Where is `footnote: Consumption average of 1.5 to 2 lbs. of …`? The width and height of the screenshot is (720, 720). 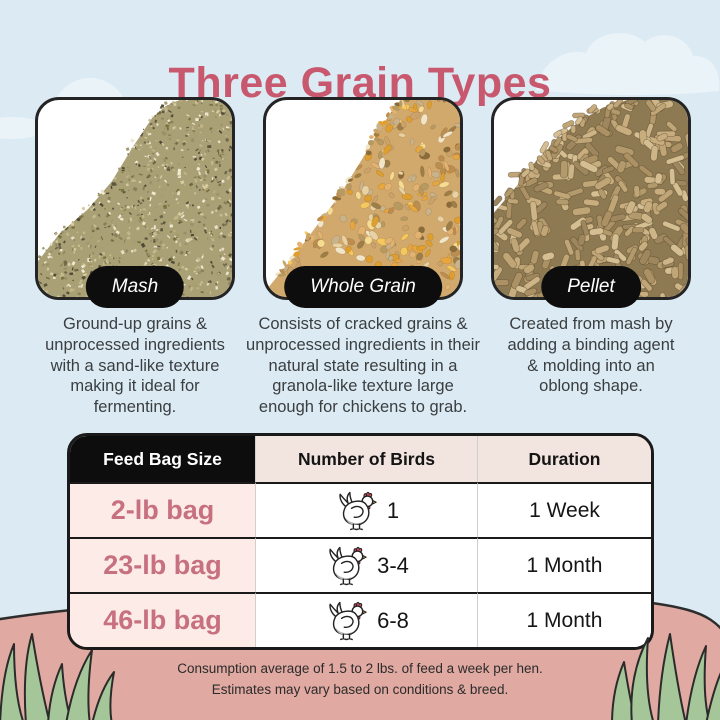
footnote: Consumption average of 1.5 to 2 lbs. of … is located at coordinates (360, 680).